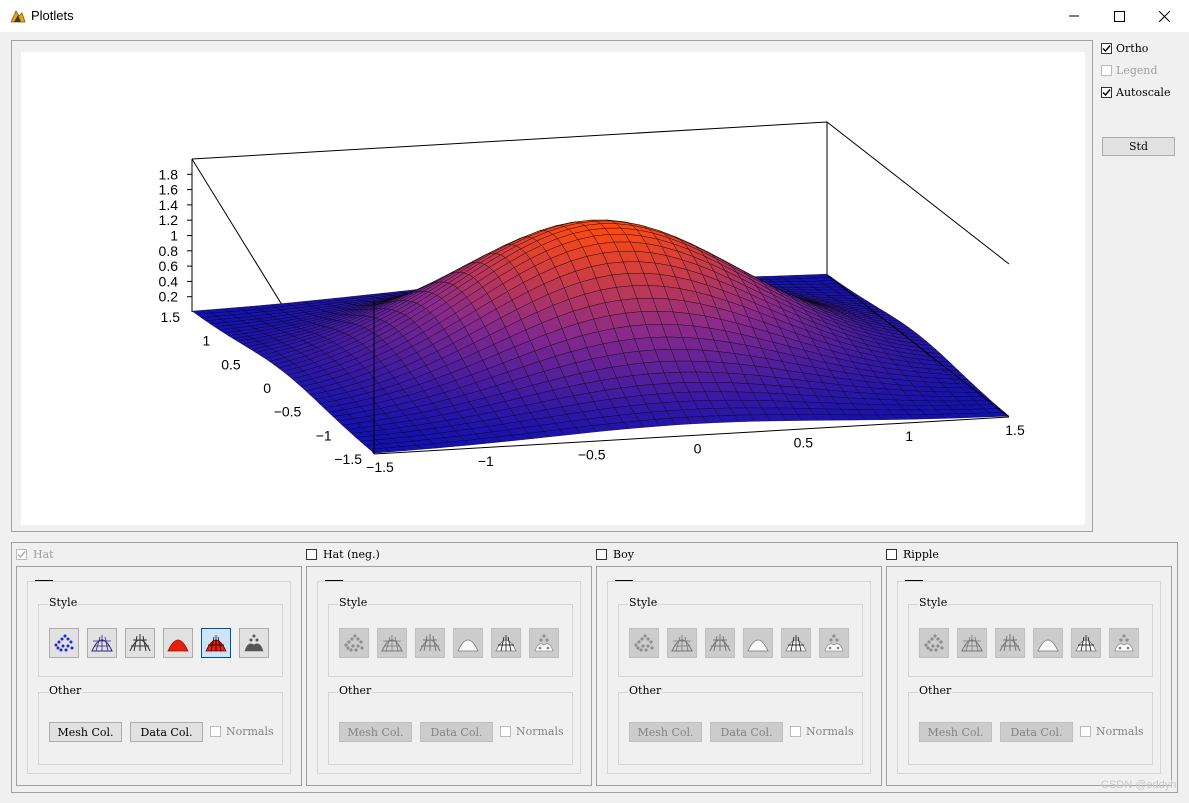 Image resolution: width=1189 pixels, height=803 pixels. Describe the element at coordinates (804, 442) in the screenshot. I see `x-tick-label: 0.5` at that location.